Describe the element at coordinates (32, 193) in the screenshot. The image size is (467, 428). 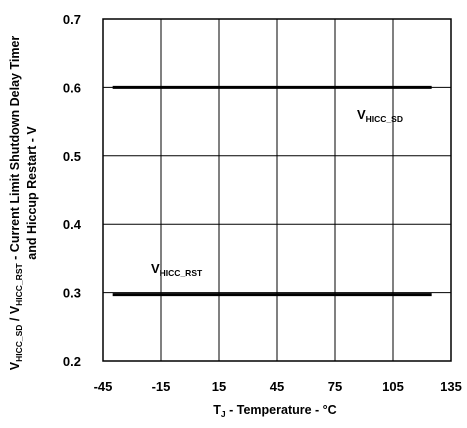
I see `y-axis-title-line2: and Hiccup Restart - V` at that location.